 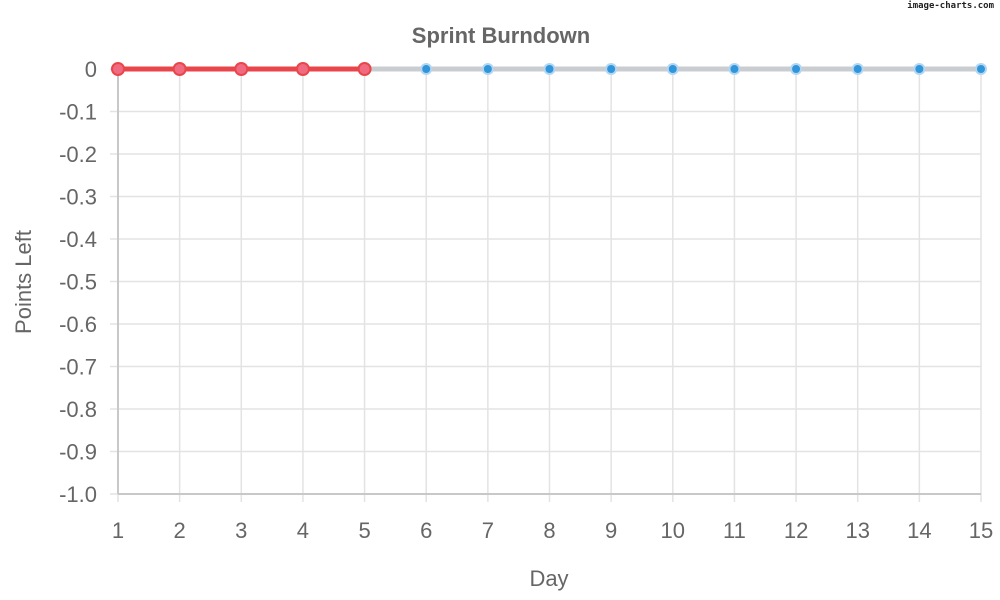 What do you see at coordinates (23, 282) in the screenshot?
I see `y-axis-title: Points Left` at bounding box center [23, 282].